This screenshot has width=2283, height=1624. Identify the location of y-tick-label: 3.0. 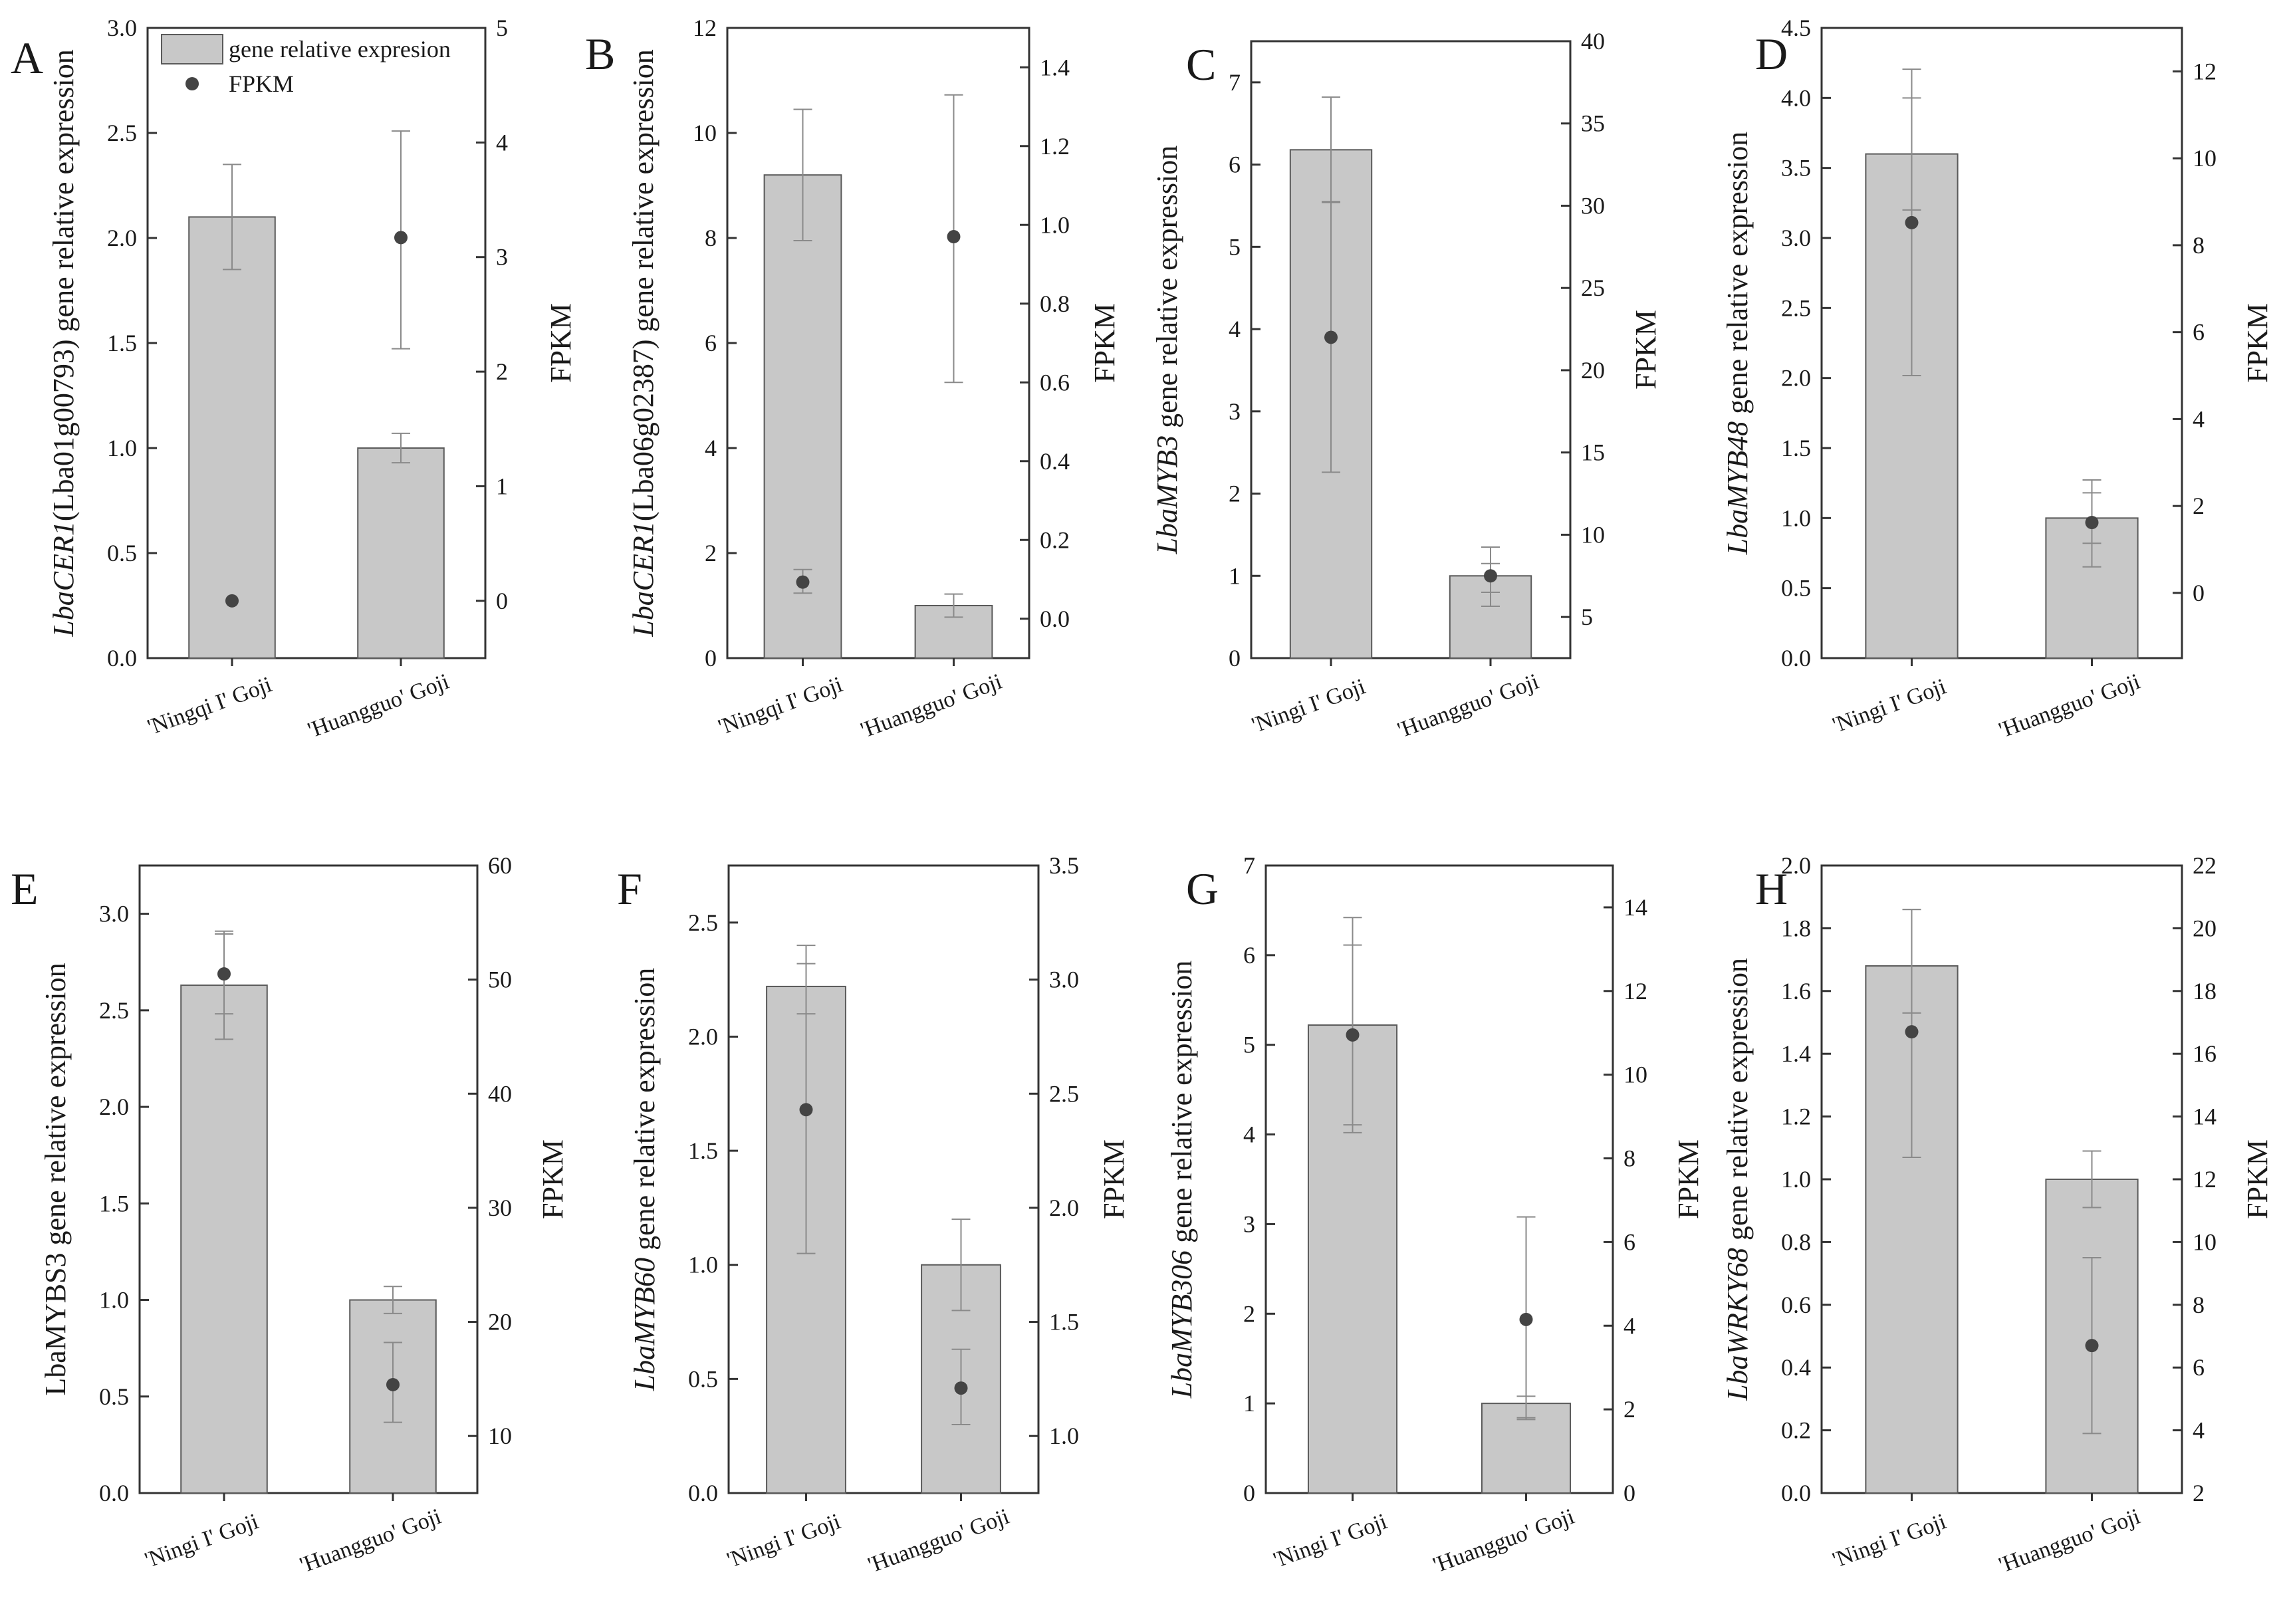
(1796, 238).